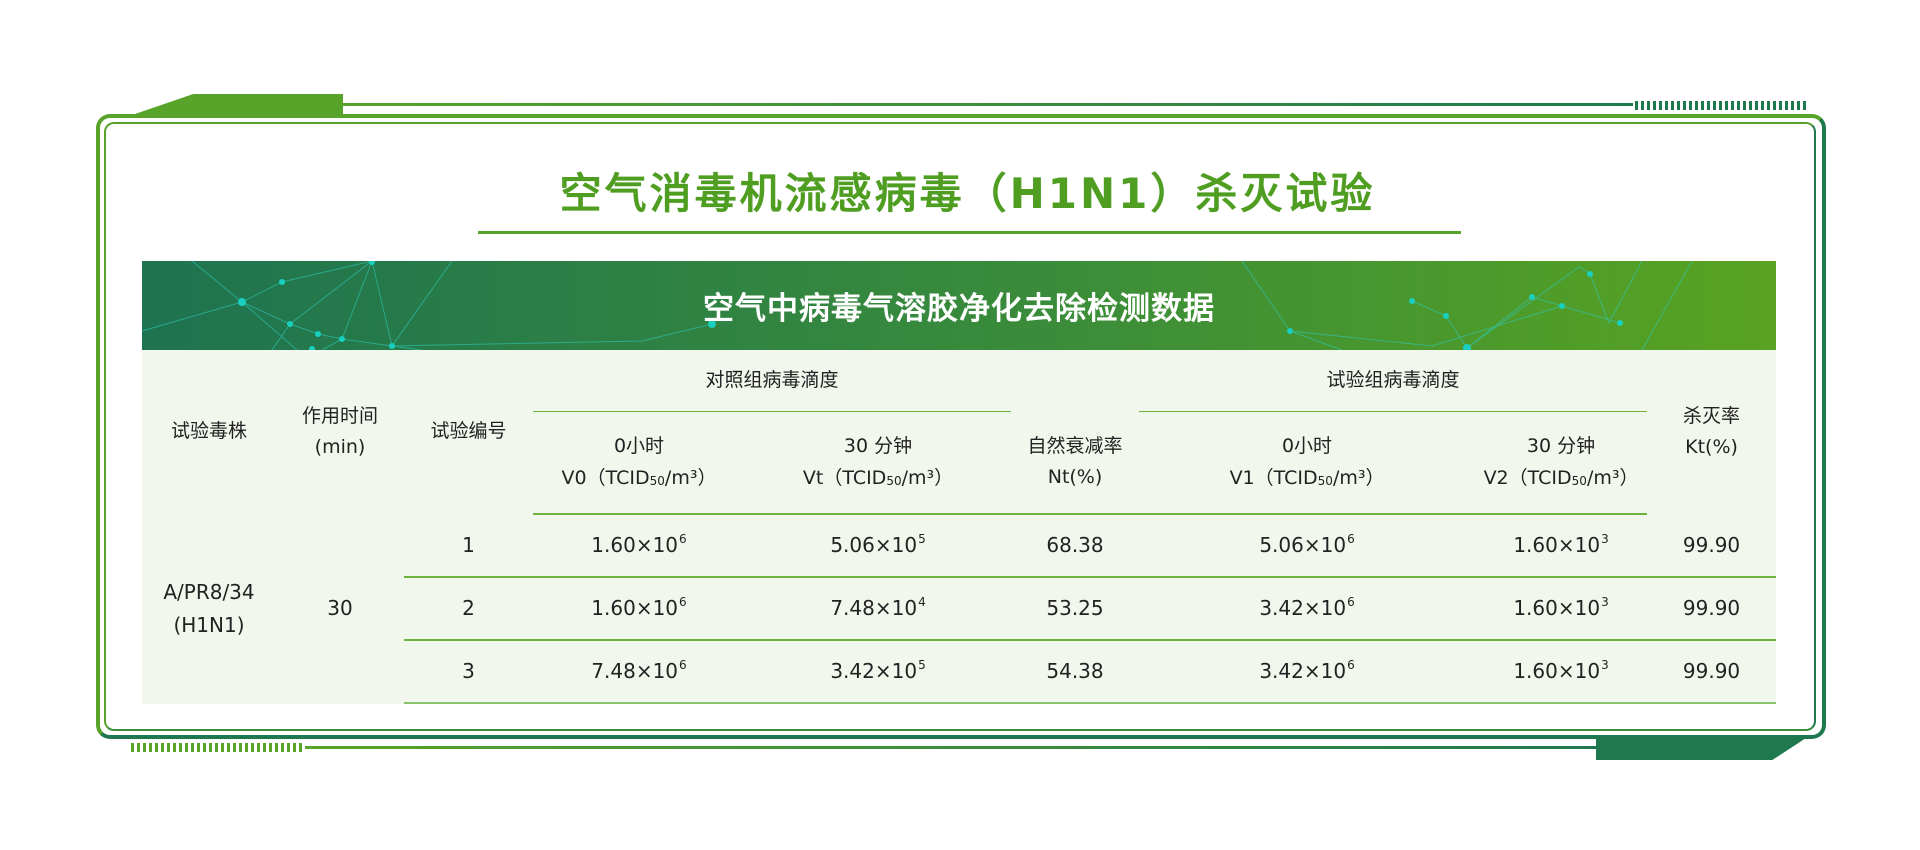 Image resolution: width=1920 pixels, height=850 pixels. I want to click on banner-title: 空气中病毒气溶胶净化去除检测数据, so click(959, 309).